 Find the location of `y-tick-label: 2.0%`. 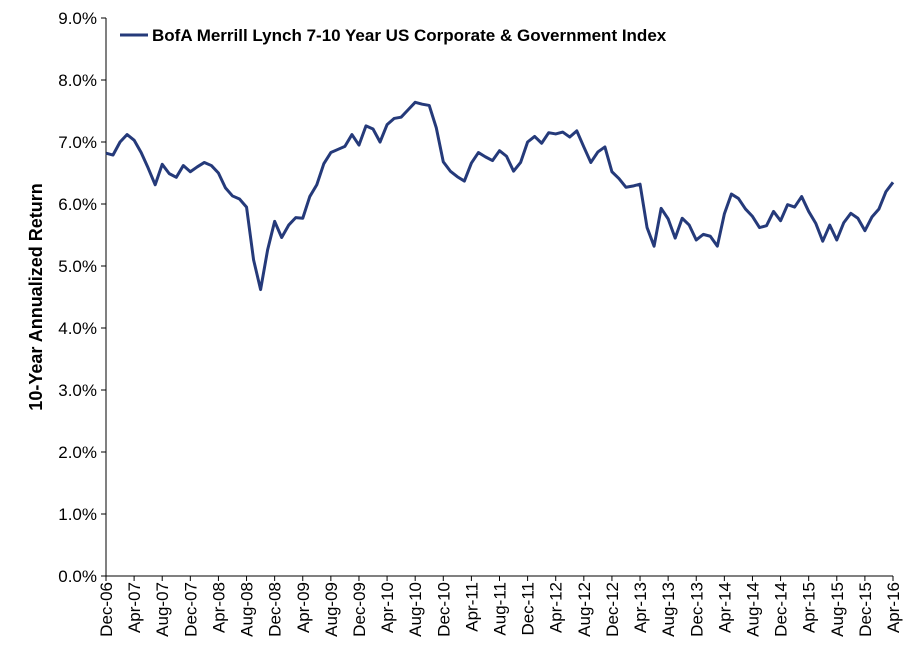

y-tick-label: 2.0% is located at coordinates (77, 452).